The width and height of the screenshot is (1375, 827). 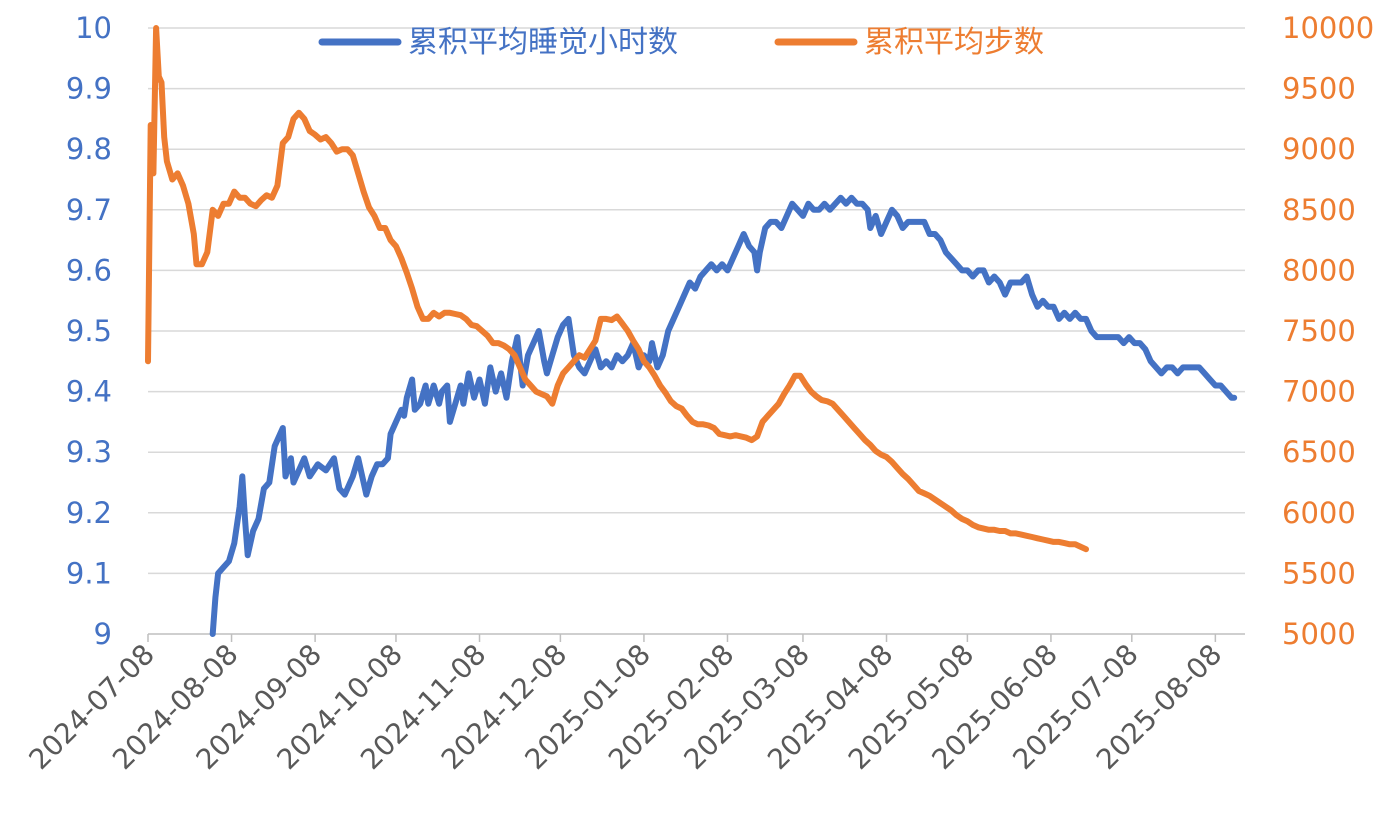 I want to click on right-tick-label: 10000, so click(x=1328, y=28).